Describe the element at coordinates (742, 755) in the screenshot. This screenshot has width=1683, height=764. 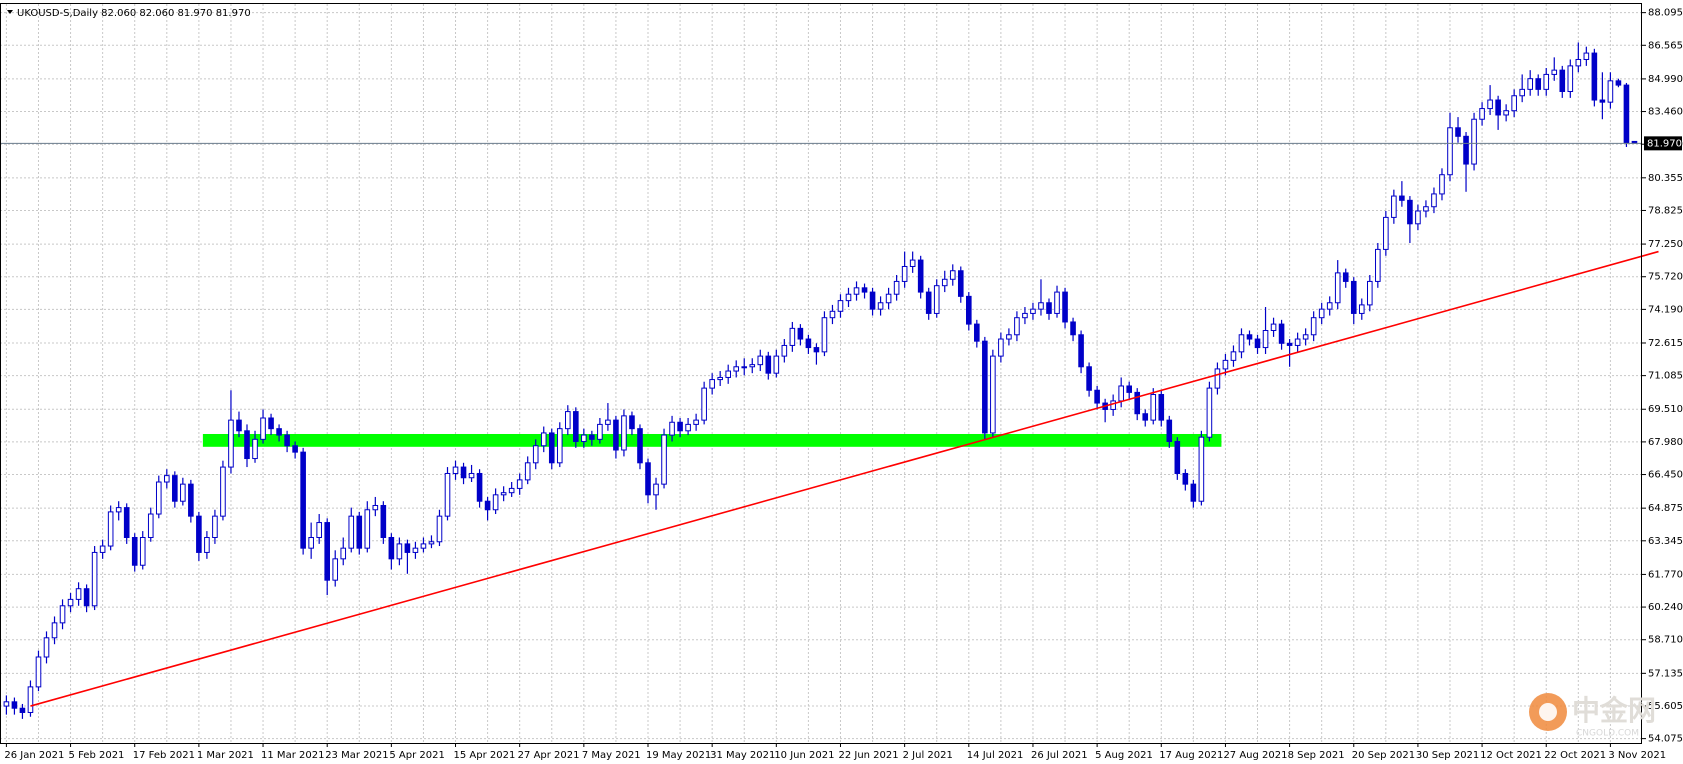
I see `x-tick-label: 31 May 2021` at that location.